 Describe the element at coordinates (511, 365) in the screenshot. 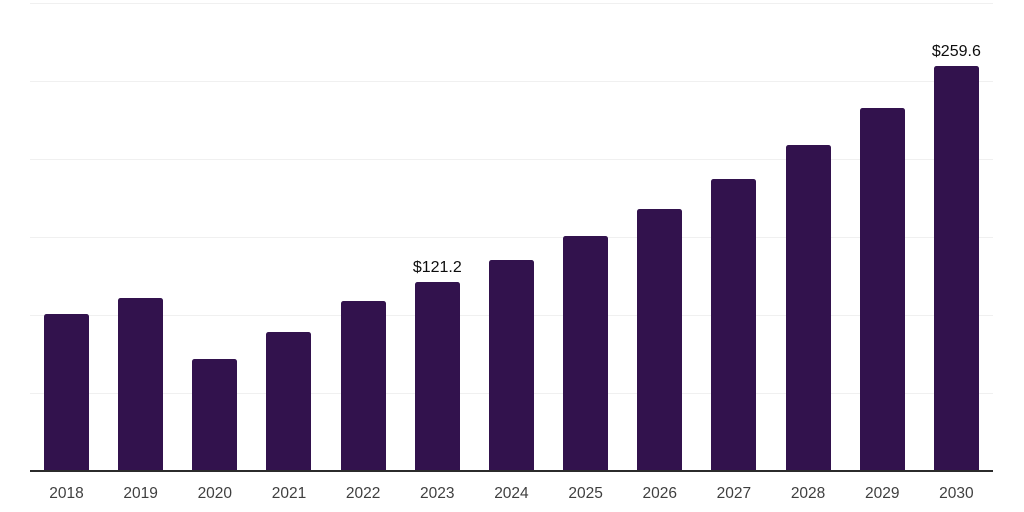

I see `bar-2024` at that location.